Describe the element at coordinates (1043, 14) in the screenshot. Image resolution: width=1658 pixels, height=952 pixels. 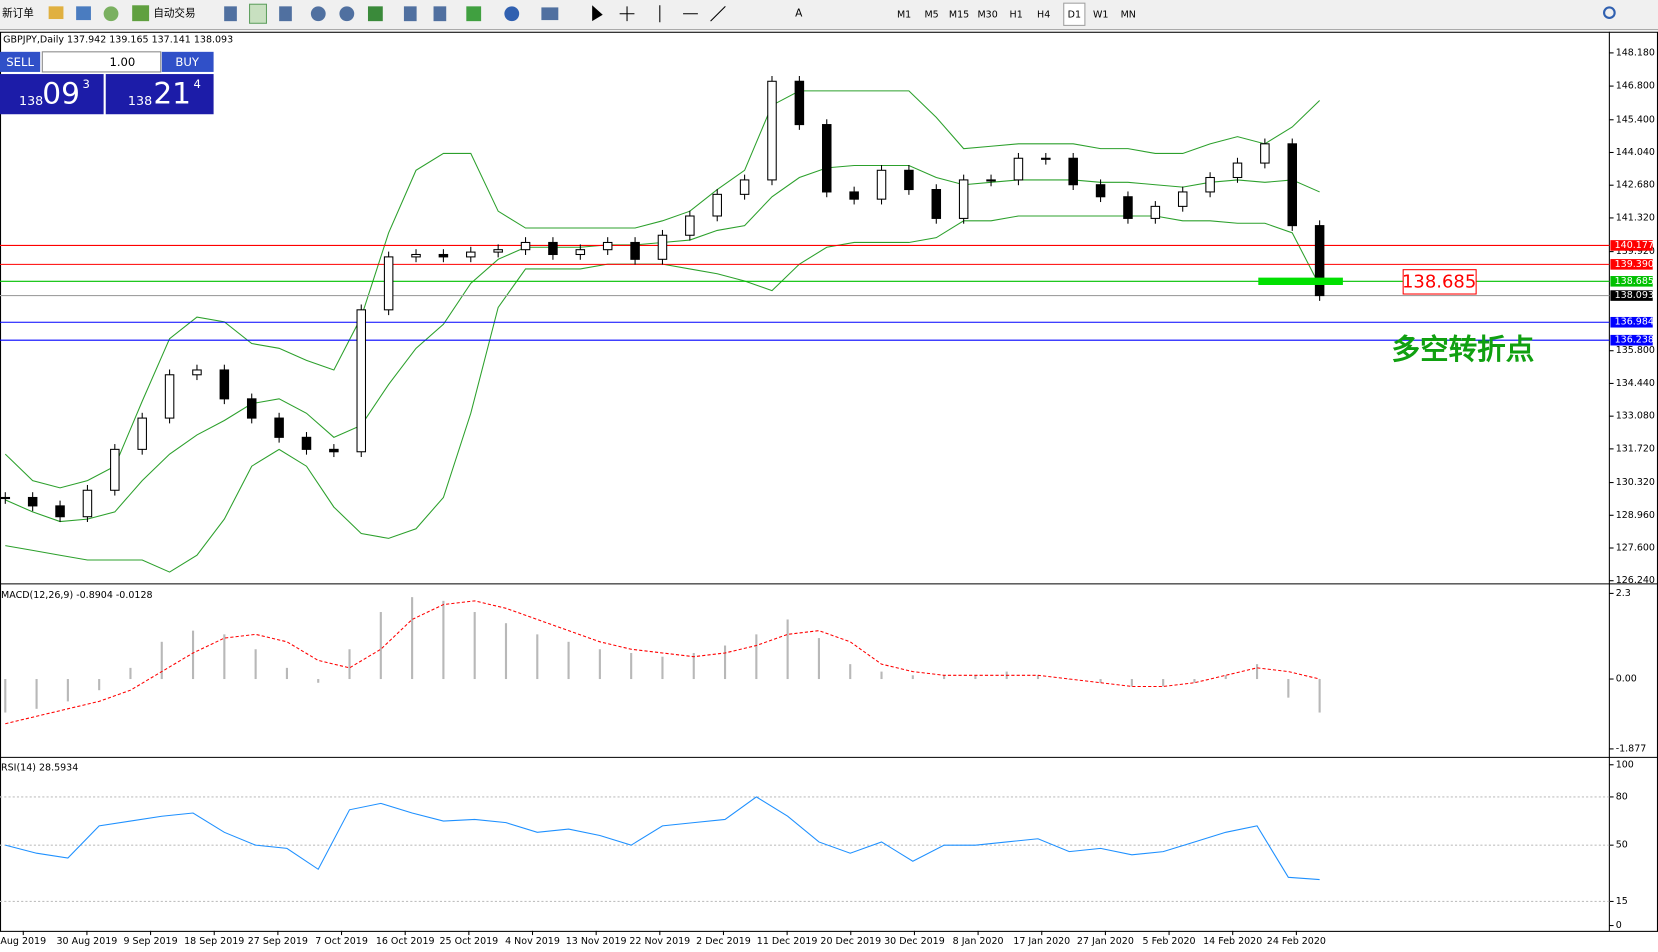
I see `timeframe-button: H4` at that location.